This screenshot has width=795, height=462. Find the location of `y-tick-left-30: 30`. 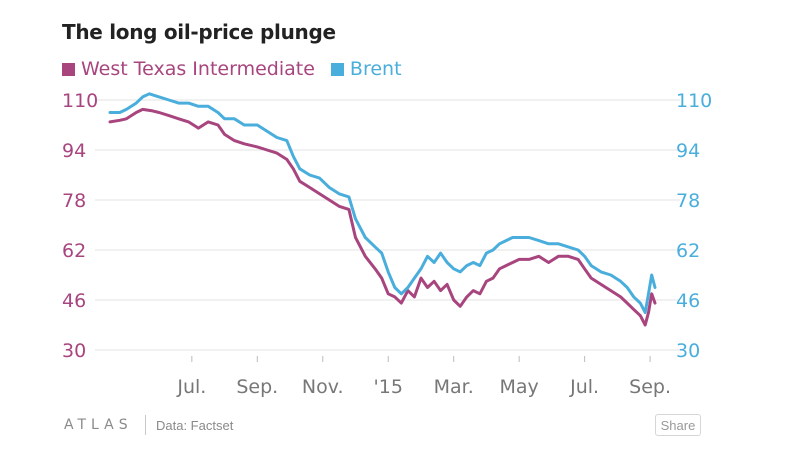

y-tick-left-30: 30 is located at coordinates (74, 351).